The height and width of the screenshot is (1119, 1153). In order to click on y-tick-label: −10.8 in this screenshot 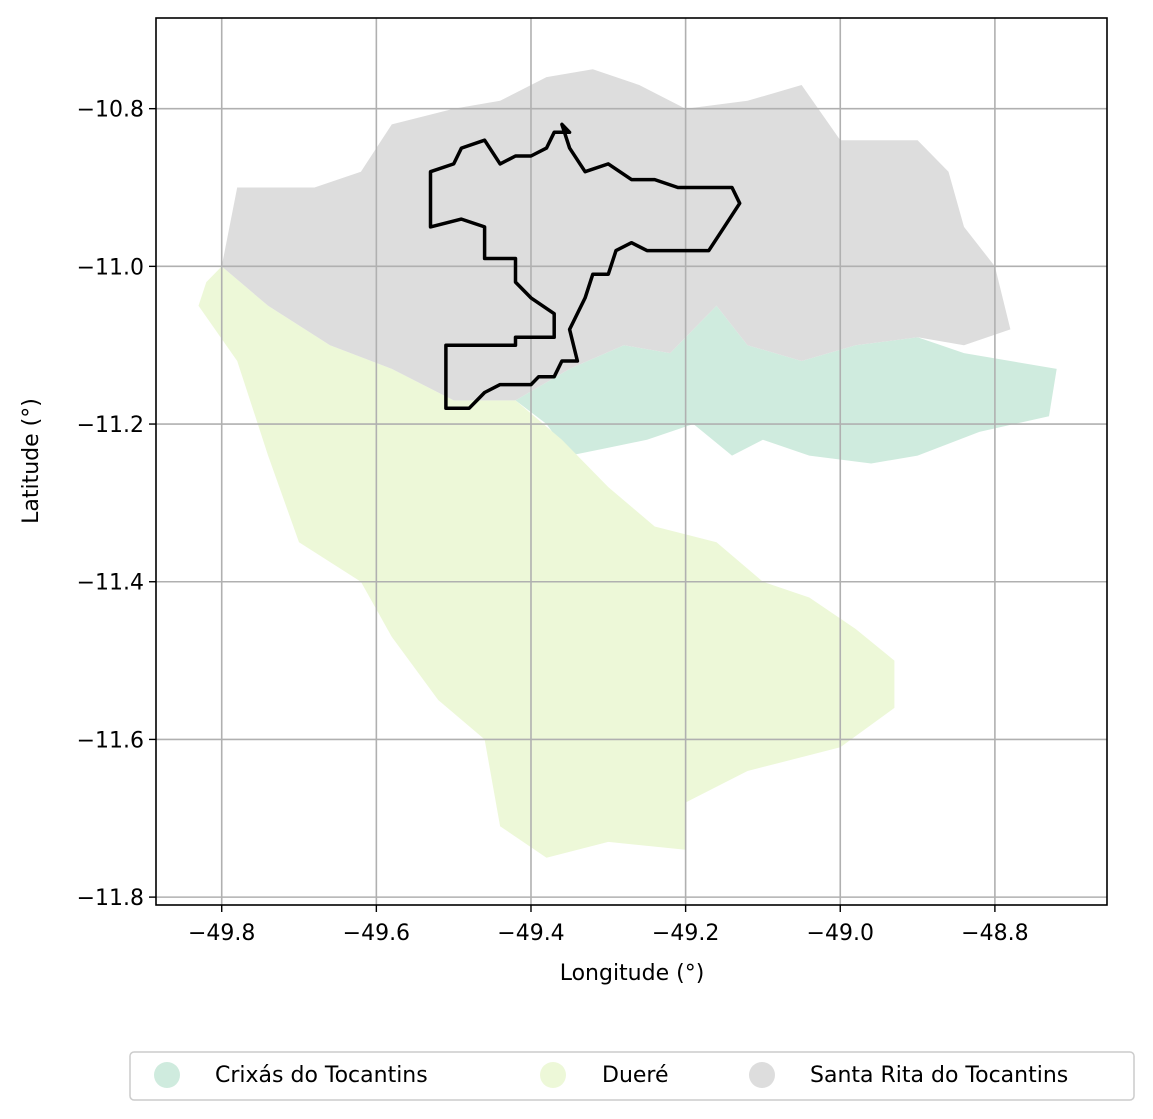, I will do `click(110, 110)`.